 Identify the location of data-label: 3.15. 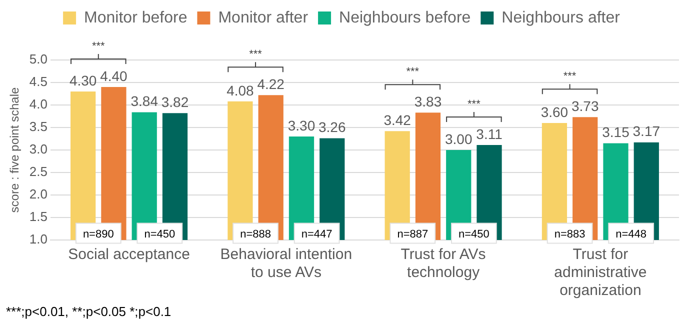
(616, 132).